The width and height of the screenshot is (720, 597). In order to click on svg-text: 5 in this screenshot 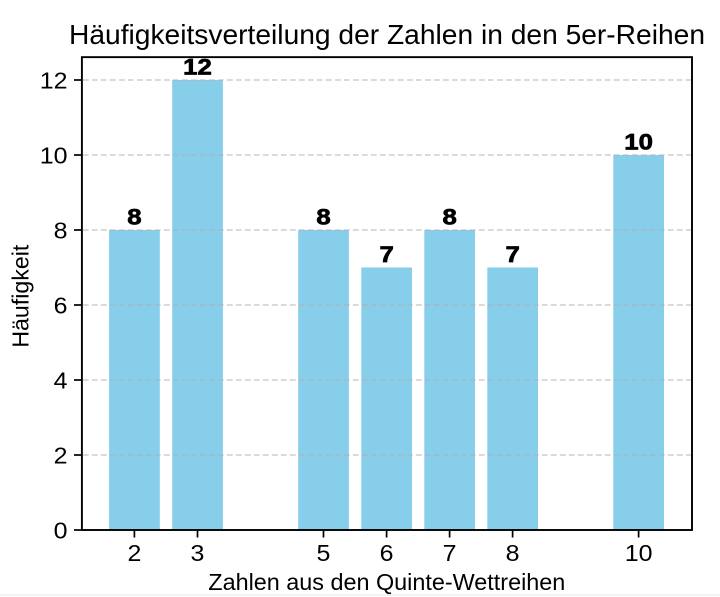, I will do `click(324, 554)`.